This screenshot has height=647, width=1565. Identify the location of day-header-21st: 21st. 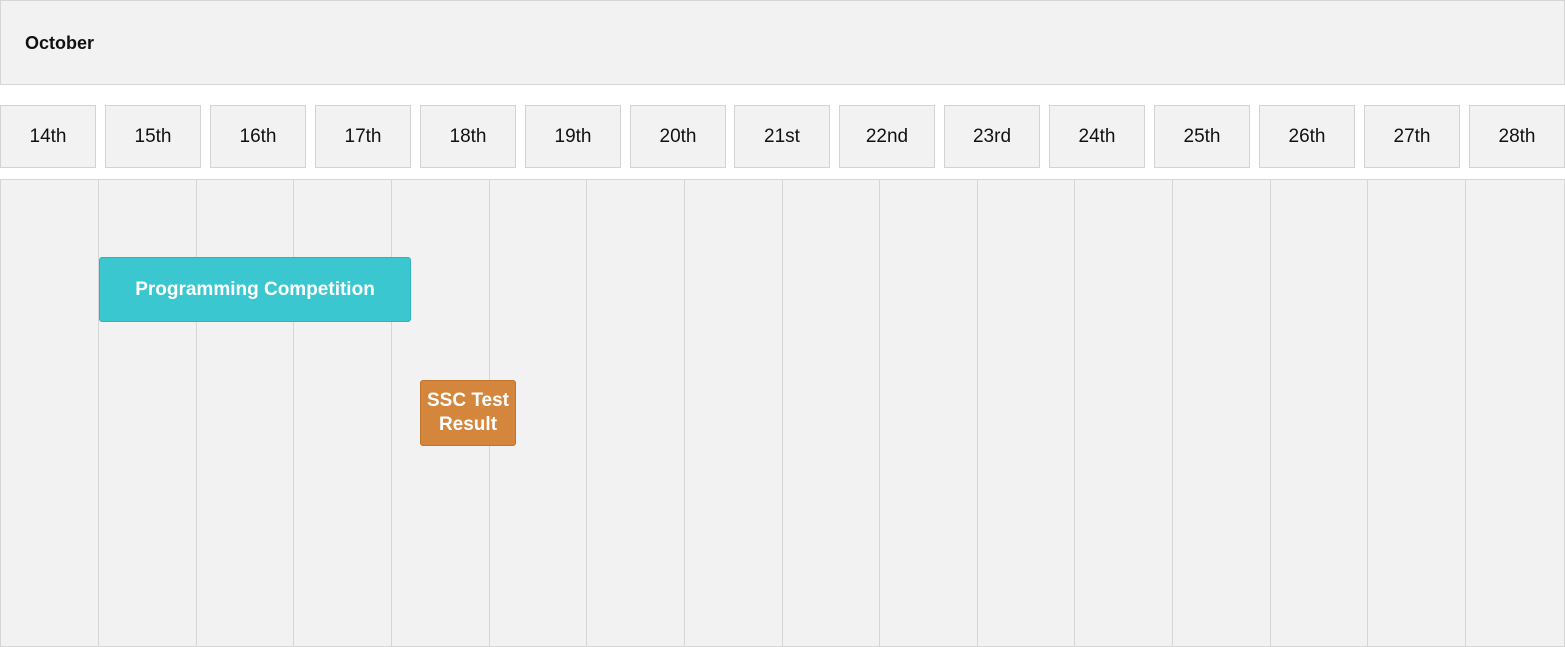
(782, 136).